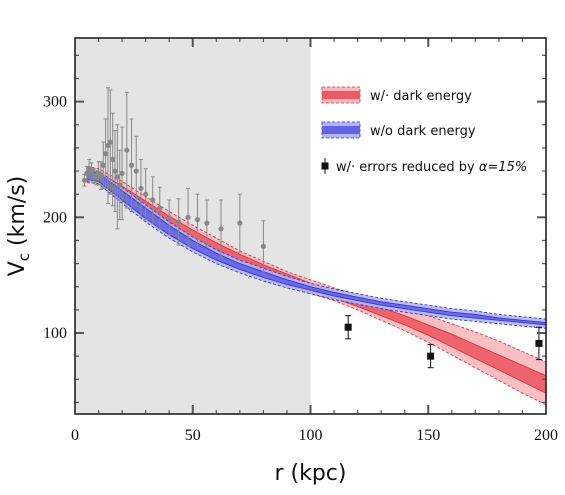 This screenshot has height=495, width=565. I want to click on x-tick-label: 150, so click(428, 435).